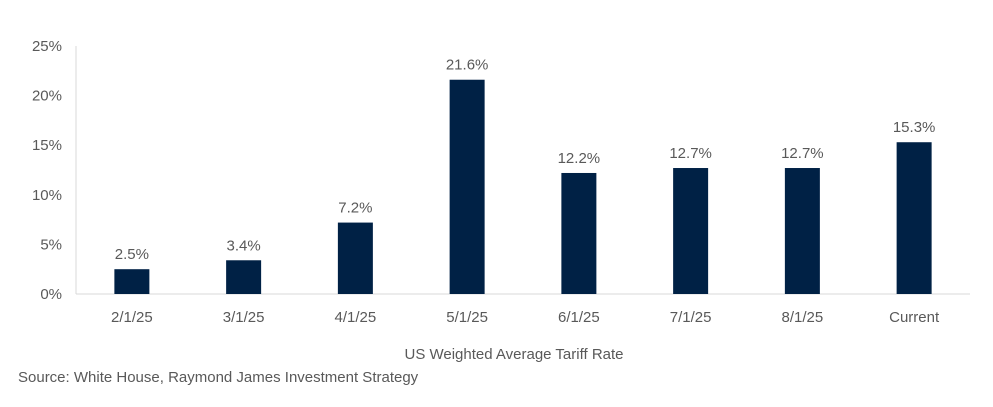 This screenshot has height=407, width=993. Describe the element at coordinates (47, 195) in the screenshot. I see `y-tick-label: 10%` at that location.